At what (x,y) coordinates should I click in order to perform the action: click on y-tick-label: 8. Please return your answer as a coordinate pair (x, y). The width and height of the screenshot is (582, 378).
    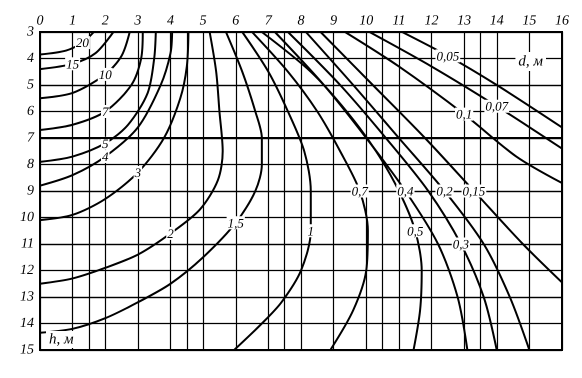
    Looking at the image, I should click on (30, 164).